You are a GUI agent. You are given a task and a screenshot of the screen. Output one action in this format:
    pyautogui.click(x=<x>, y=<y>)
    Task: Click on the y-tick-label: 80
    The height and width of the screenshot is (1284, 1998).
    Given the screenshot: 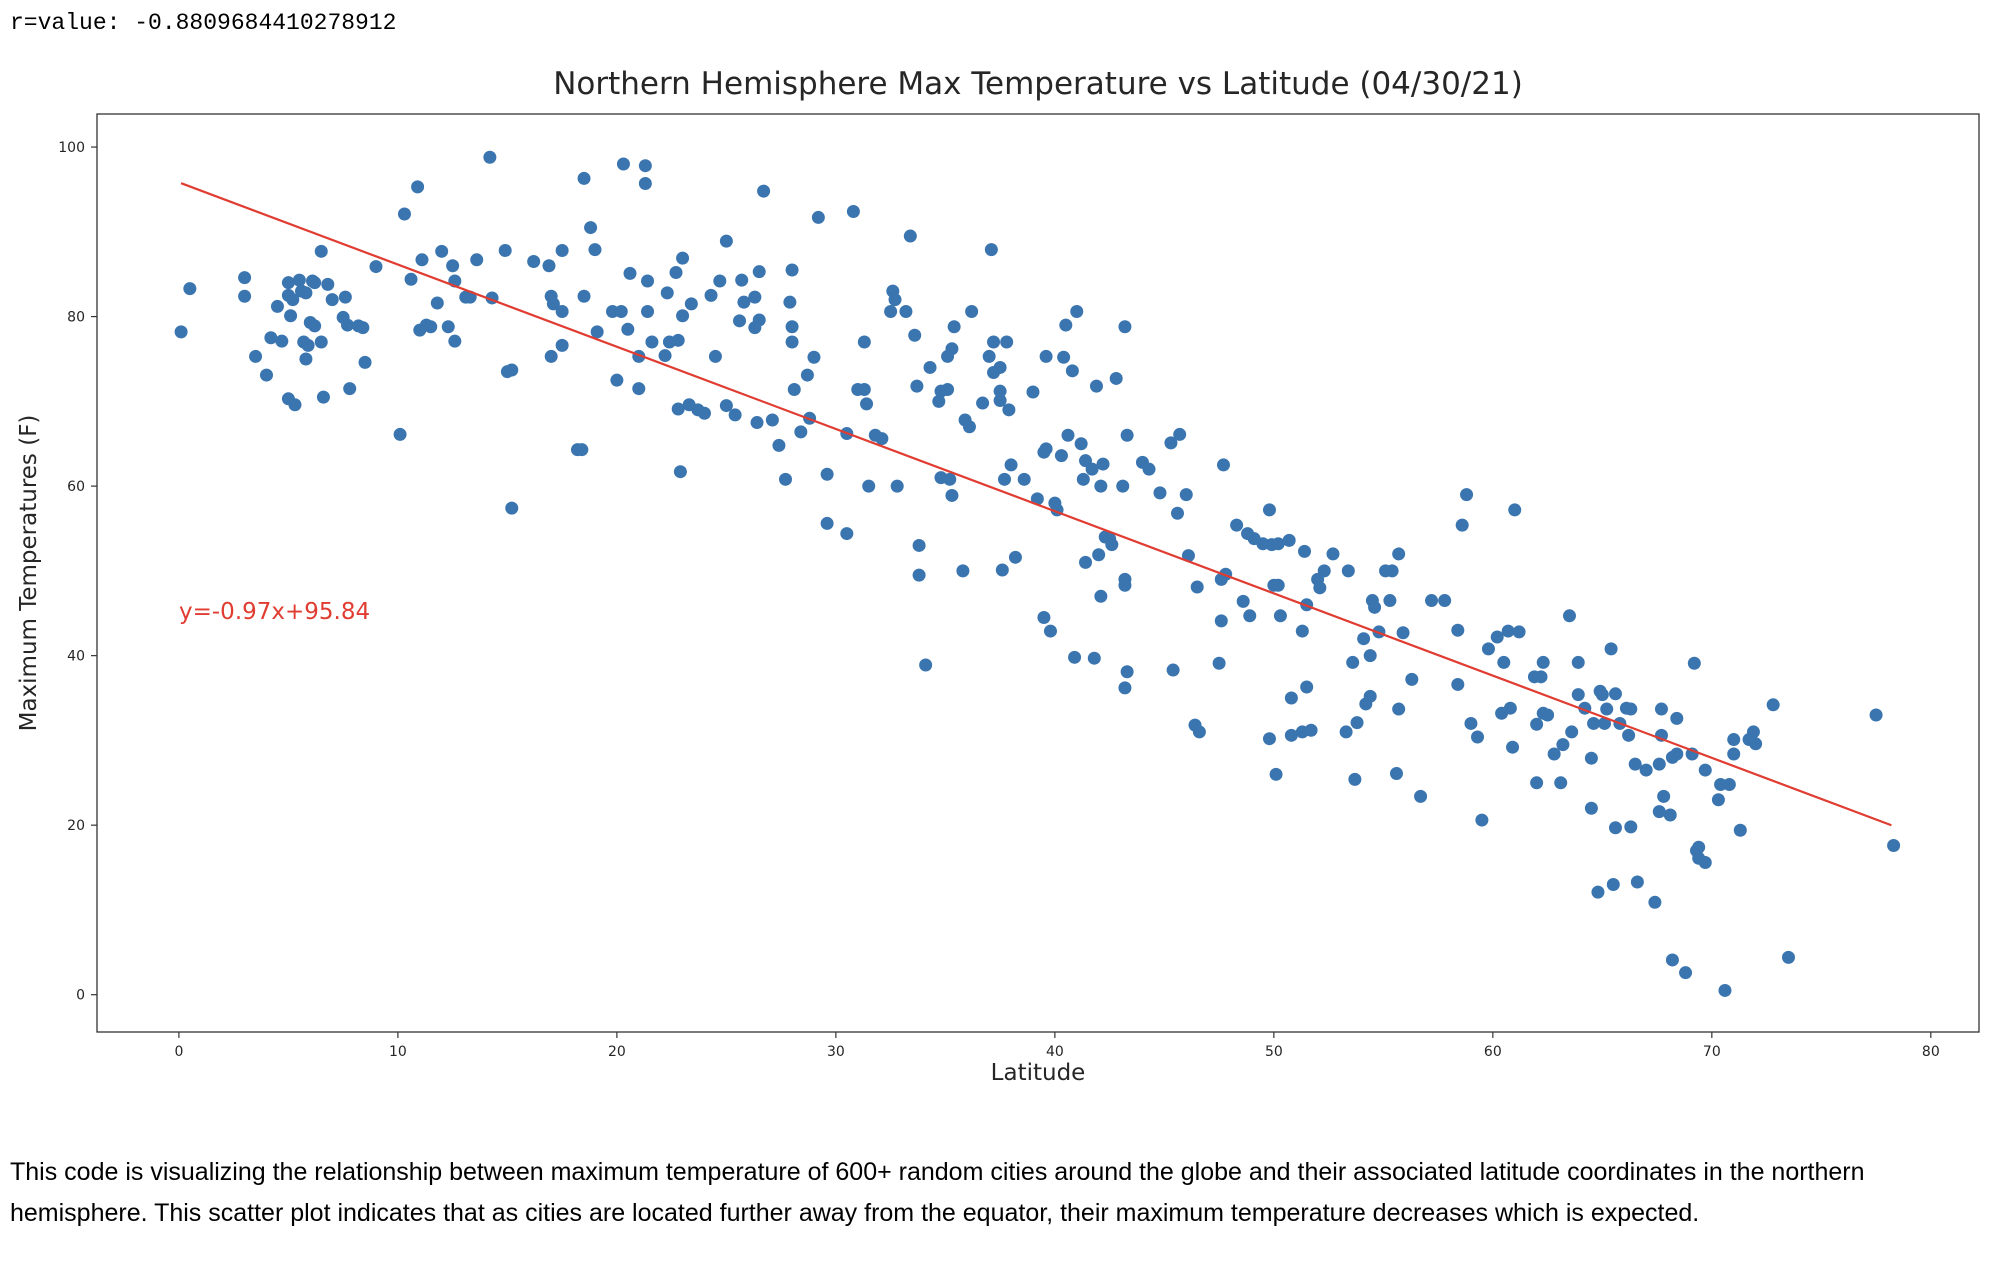 What is the action you would take?
    pyautogui.click(x=76, y=318)
    